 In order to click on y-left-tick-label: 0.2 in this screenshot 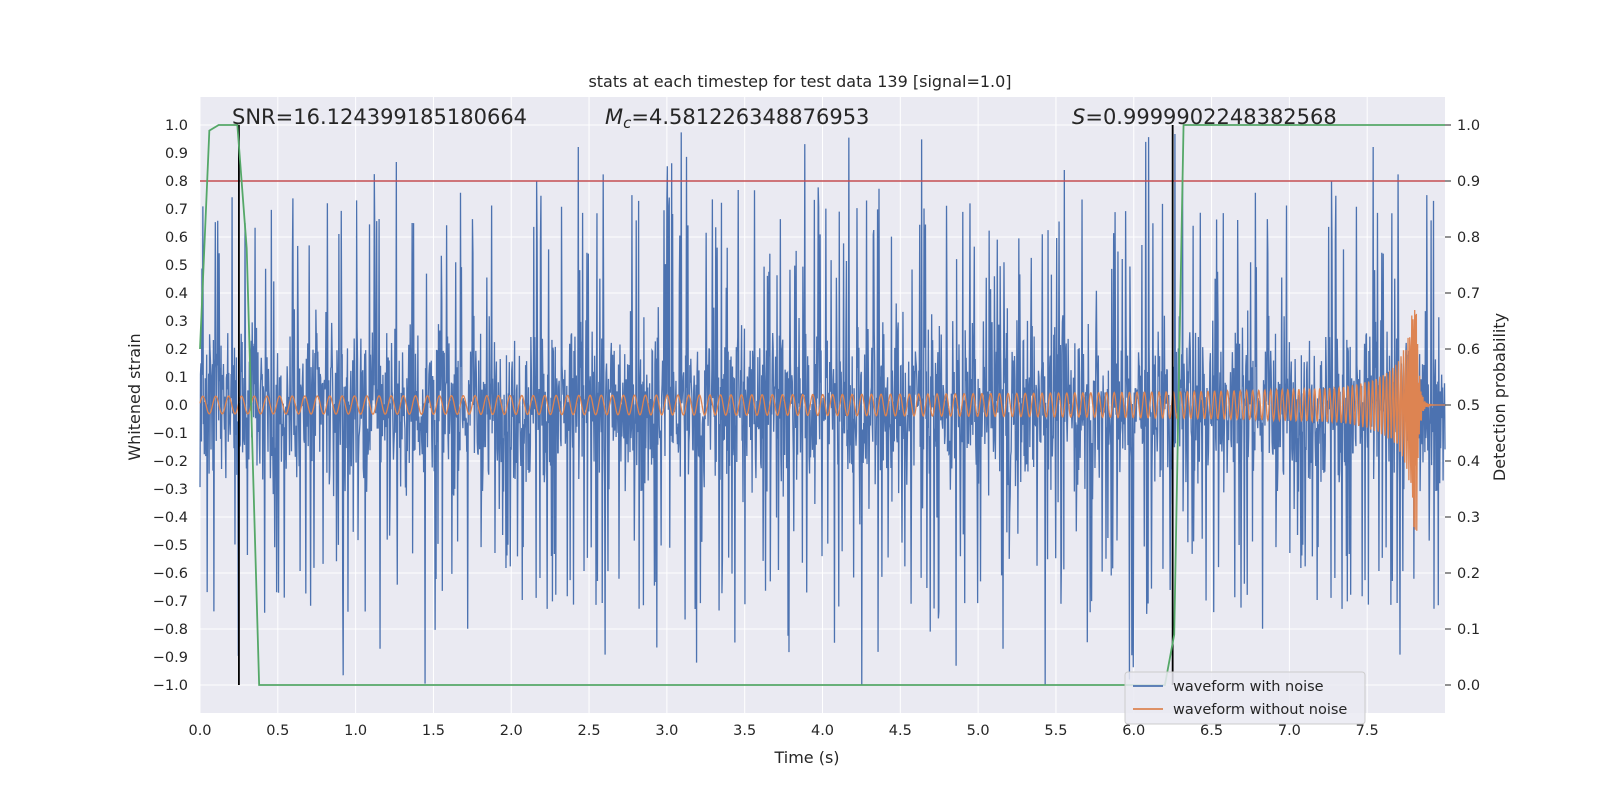, I will do `click(176, 350)`.